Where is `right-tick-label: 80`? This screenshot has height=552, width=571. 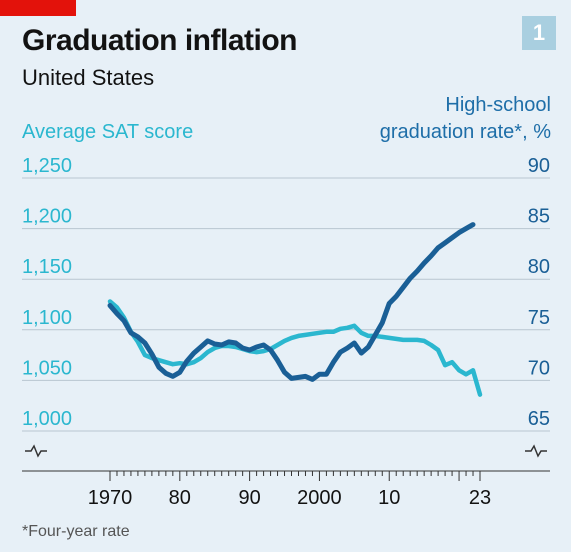 right-tick-label: 80 is located at coordinates (539, 267).